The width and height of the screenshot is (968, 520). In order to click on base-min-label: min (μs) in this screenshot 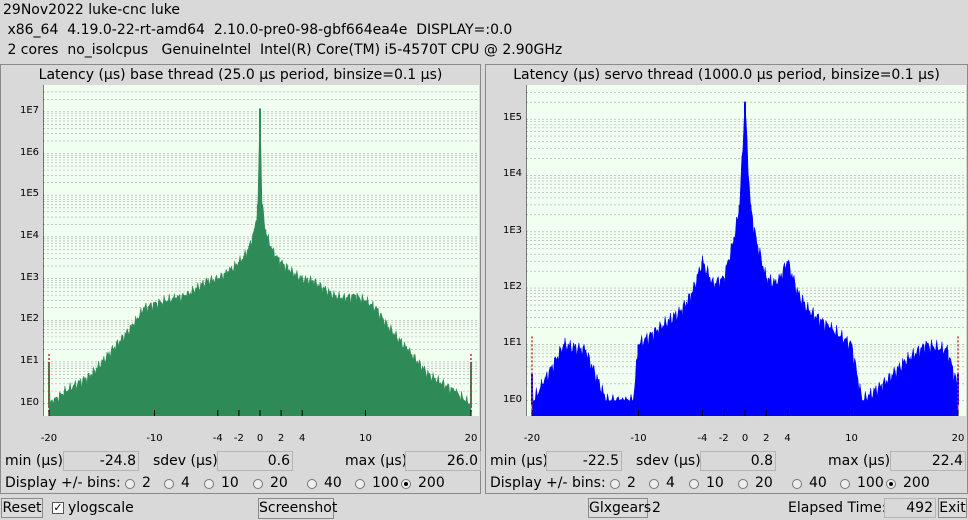, I will do `click(34, 461)`.